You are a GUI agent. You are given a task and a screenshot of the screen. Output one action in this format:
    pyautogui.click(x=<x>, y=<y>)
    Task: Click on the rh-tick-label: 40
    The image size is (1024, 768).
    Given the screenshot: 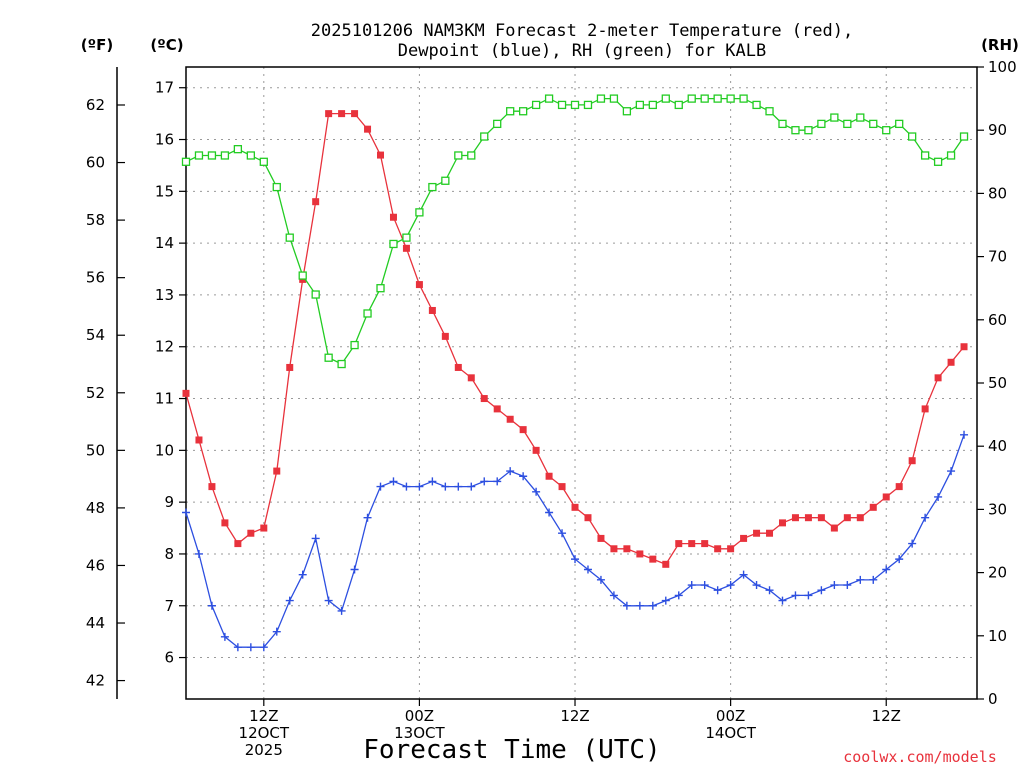 What is the action you would take?
    pyautogui.click(x=997, y=446)
    